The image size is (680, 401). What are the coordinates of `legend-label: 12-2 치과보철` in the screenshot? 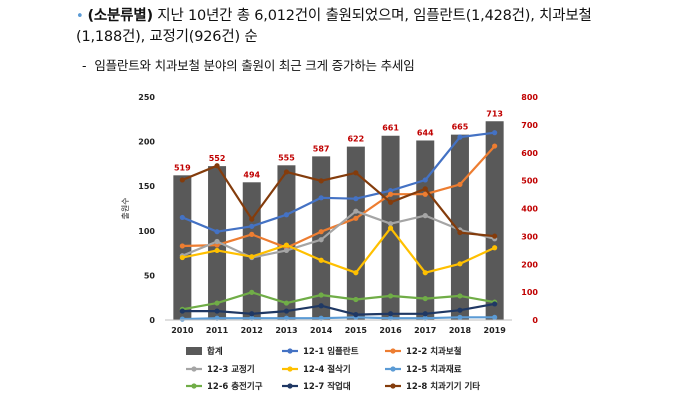 It's located at (434, 351).